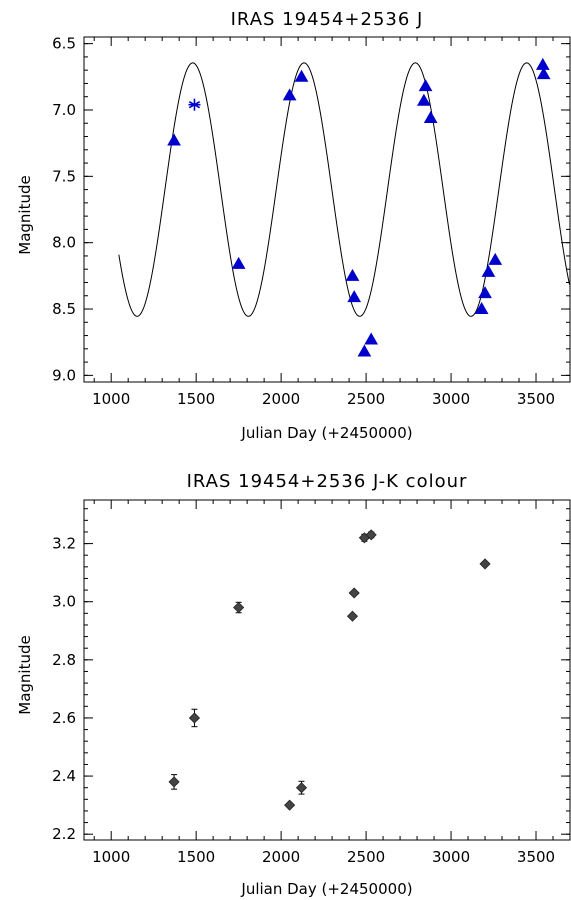 This screenshot has width=571, height=900. What do you see at coordinates (64, 602) in the screenshot?
I see `j-k-y-tick-label: 3.0` at bounding box center [64, 602].